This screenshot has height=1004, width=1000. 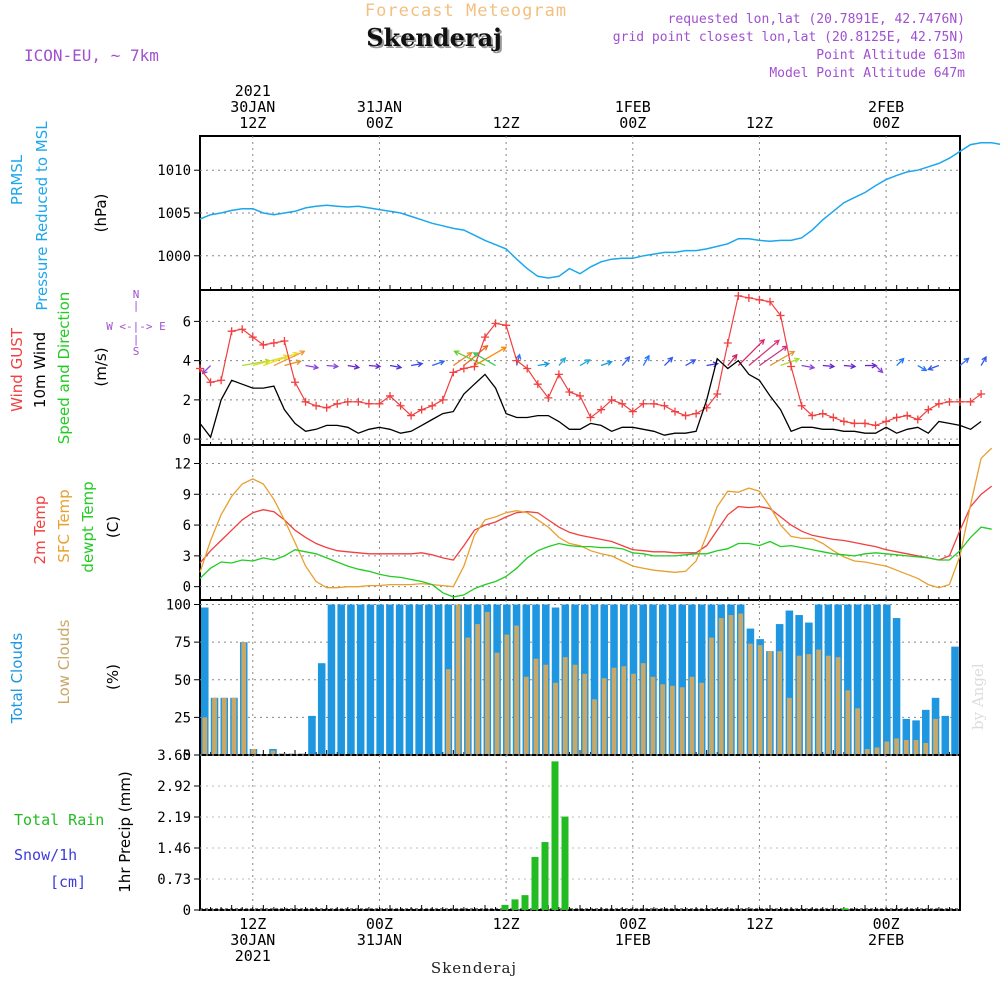 I want to click on y-tick-label: 6, so click(x=187, y=526).